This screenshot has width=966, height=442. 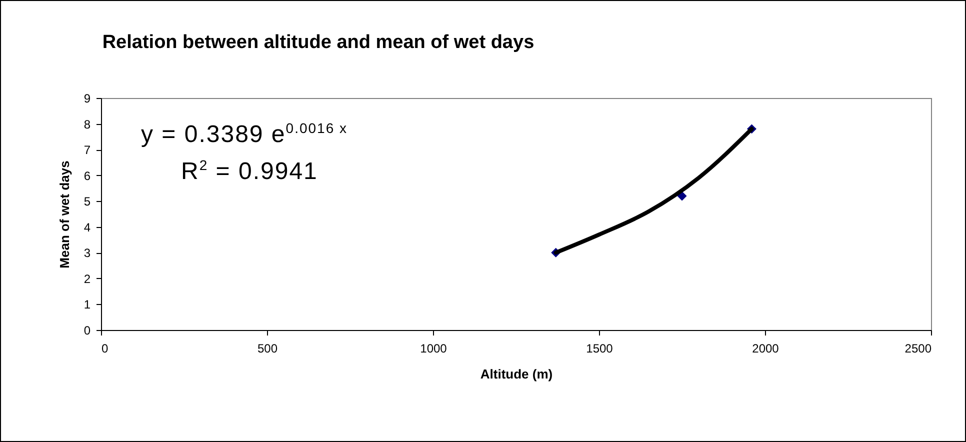 What do you see at coordinates (87, 99) in the screenshot?
I see `y-tick-label: 9` at bounding box center [87, 99].